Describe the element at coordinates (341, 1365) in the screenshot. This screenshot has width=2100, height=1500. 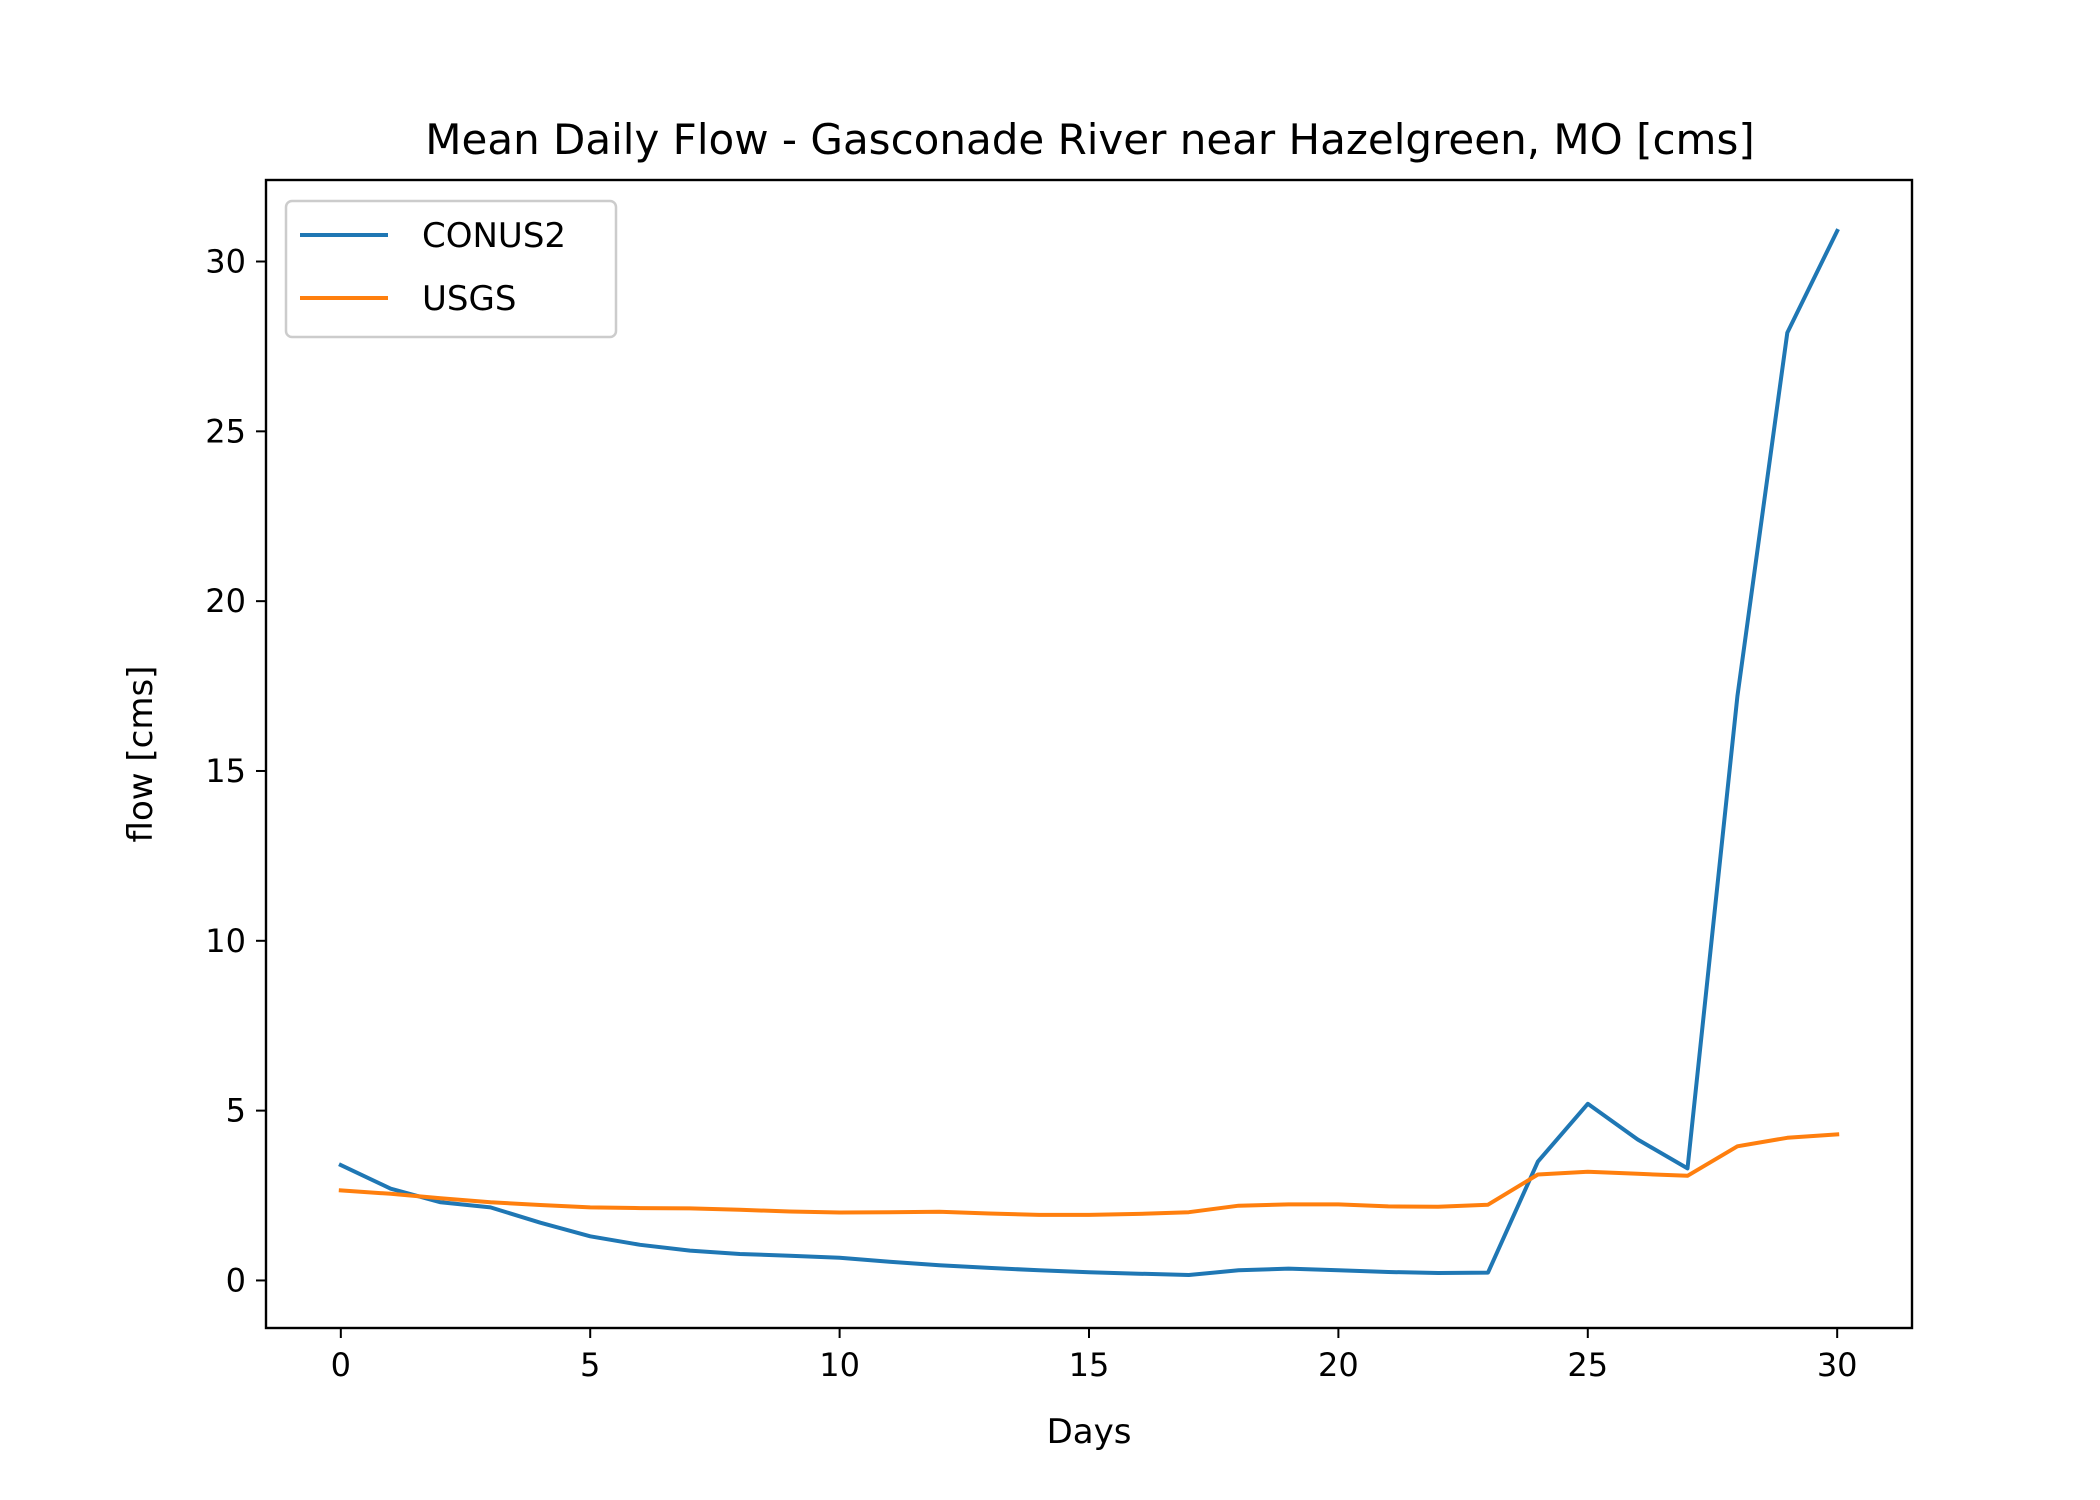
I see `x-tick-label: 0` at that location.